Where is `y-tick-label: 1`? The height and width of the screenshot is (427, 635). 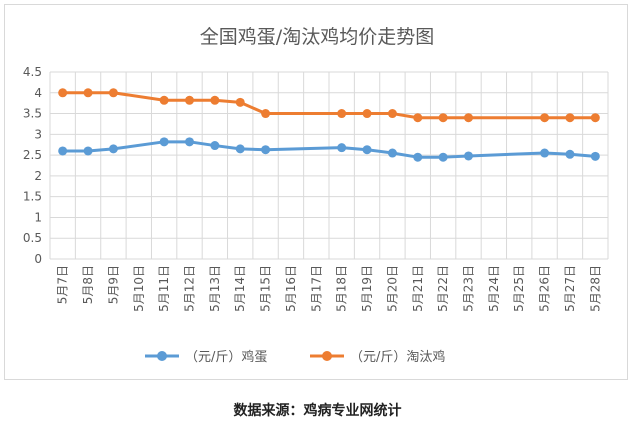 y-tick-label: 1 is located at coordinates (38, 217).